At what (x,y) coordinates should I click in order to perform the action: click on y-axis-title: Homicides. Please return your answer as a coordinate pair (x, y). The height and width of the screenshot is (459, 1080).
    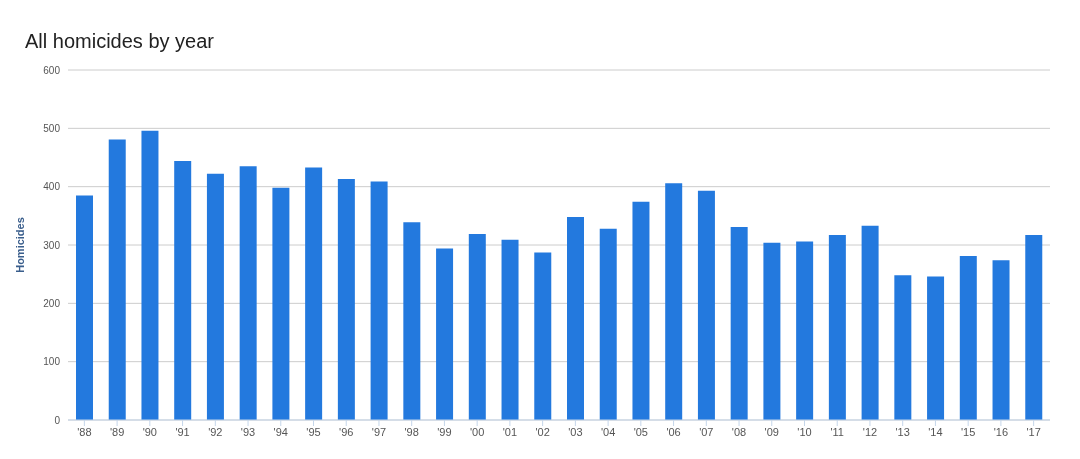
    Looking at the image, I should click on (19, 245).